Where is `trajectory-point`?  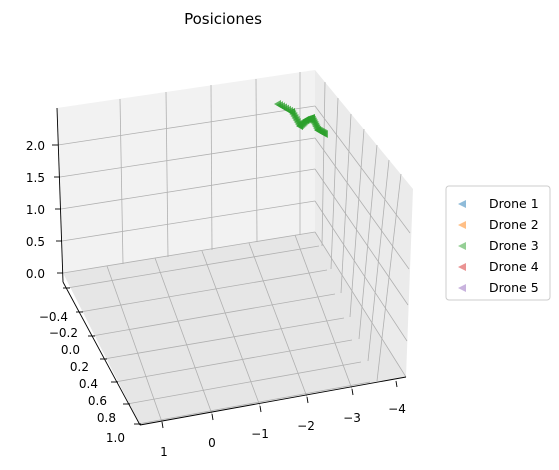
trajectory-point is located at coordinates (324, 134).